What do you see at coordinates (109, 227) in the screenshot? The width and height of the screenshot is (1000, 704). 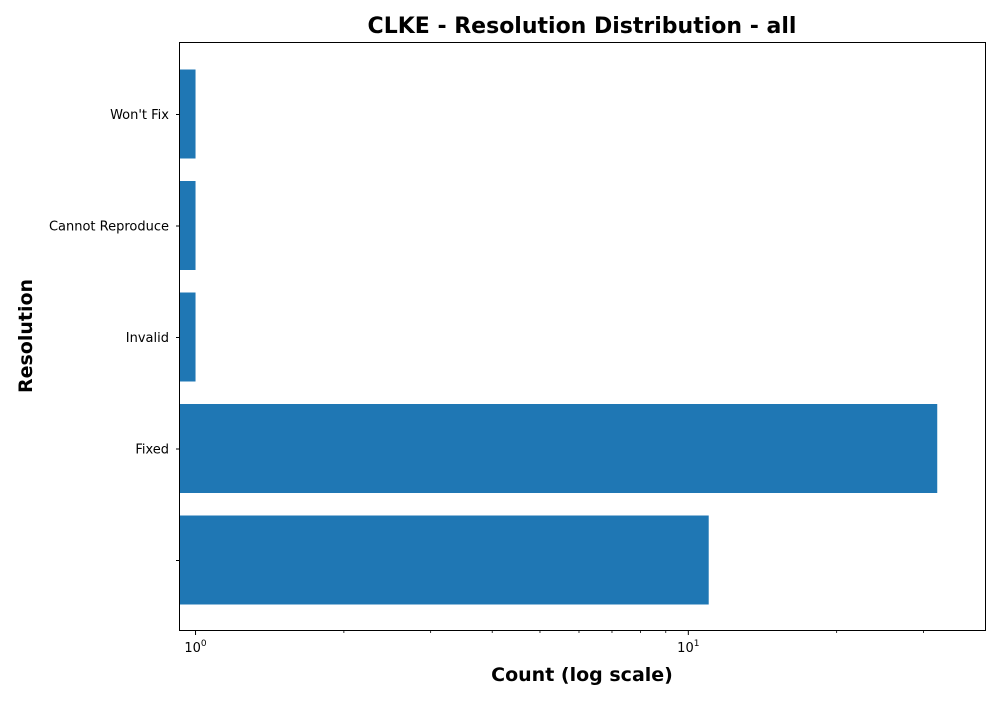 I see `y-tick-label: Cannot Reproduce` at bounding box center [109, 227].